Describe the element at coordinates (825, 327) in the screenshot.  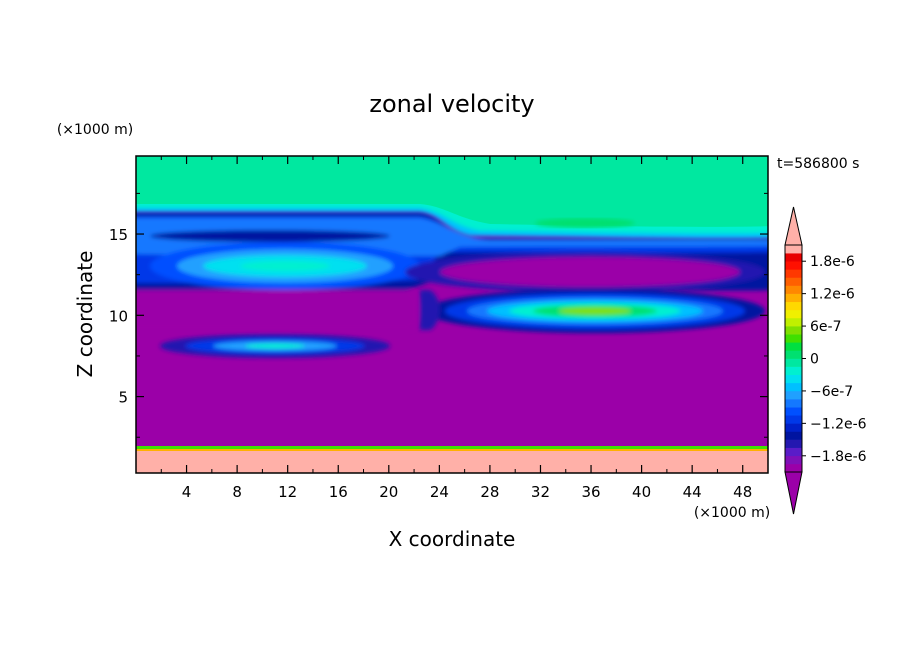
I see `colorbar-label: 6e-7` at that location.